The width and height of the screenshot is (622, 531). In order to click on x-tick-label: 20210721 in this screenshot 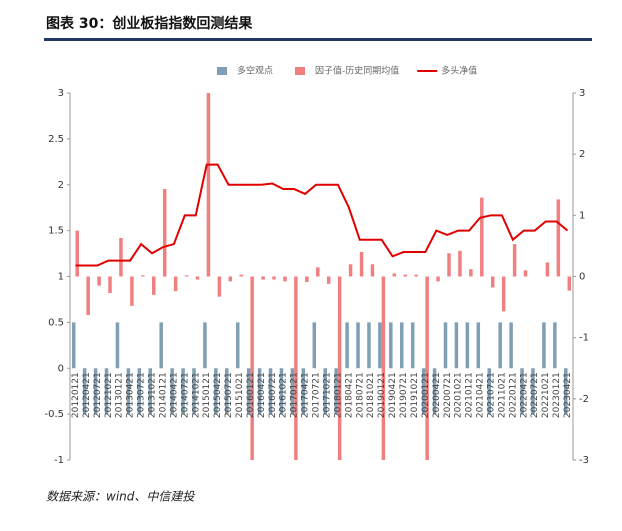, I will do `click(491, 395)`.